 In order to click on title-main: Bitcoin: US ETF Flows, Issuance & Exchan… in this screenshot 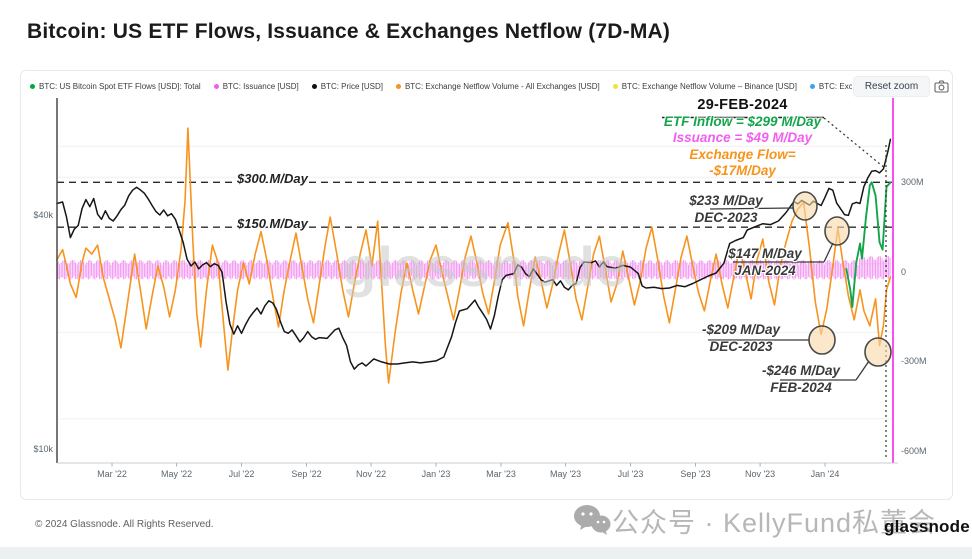, I will do `click(305, 31)`.